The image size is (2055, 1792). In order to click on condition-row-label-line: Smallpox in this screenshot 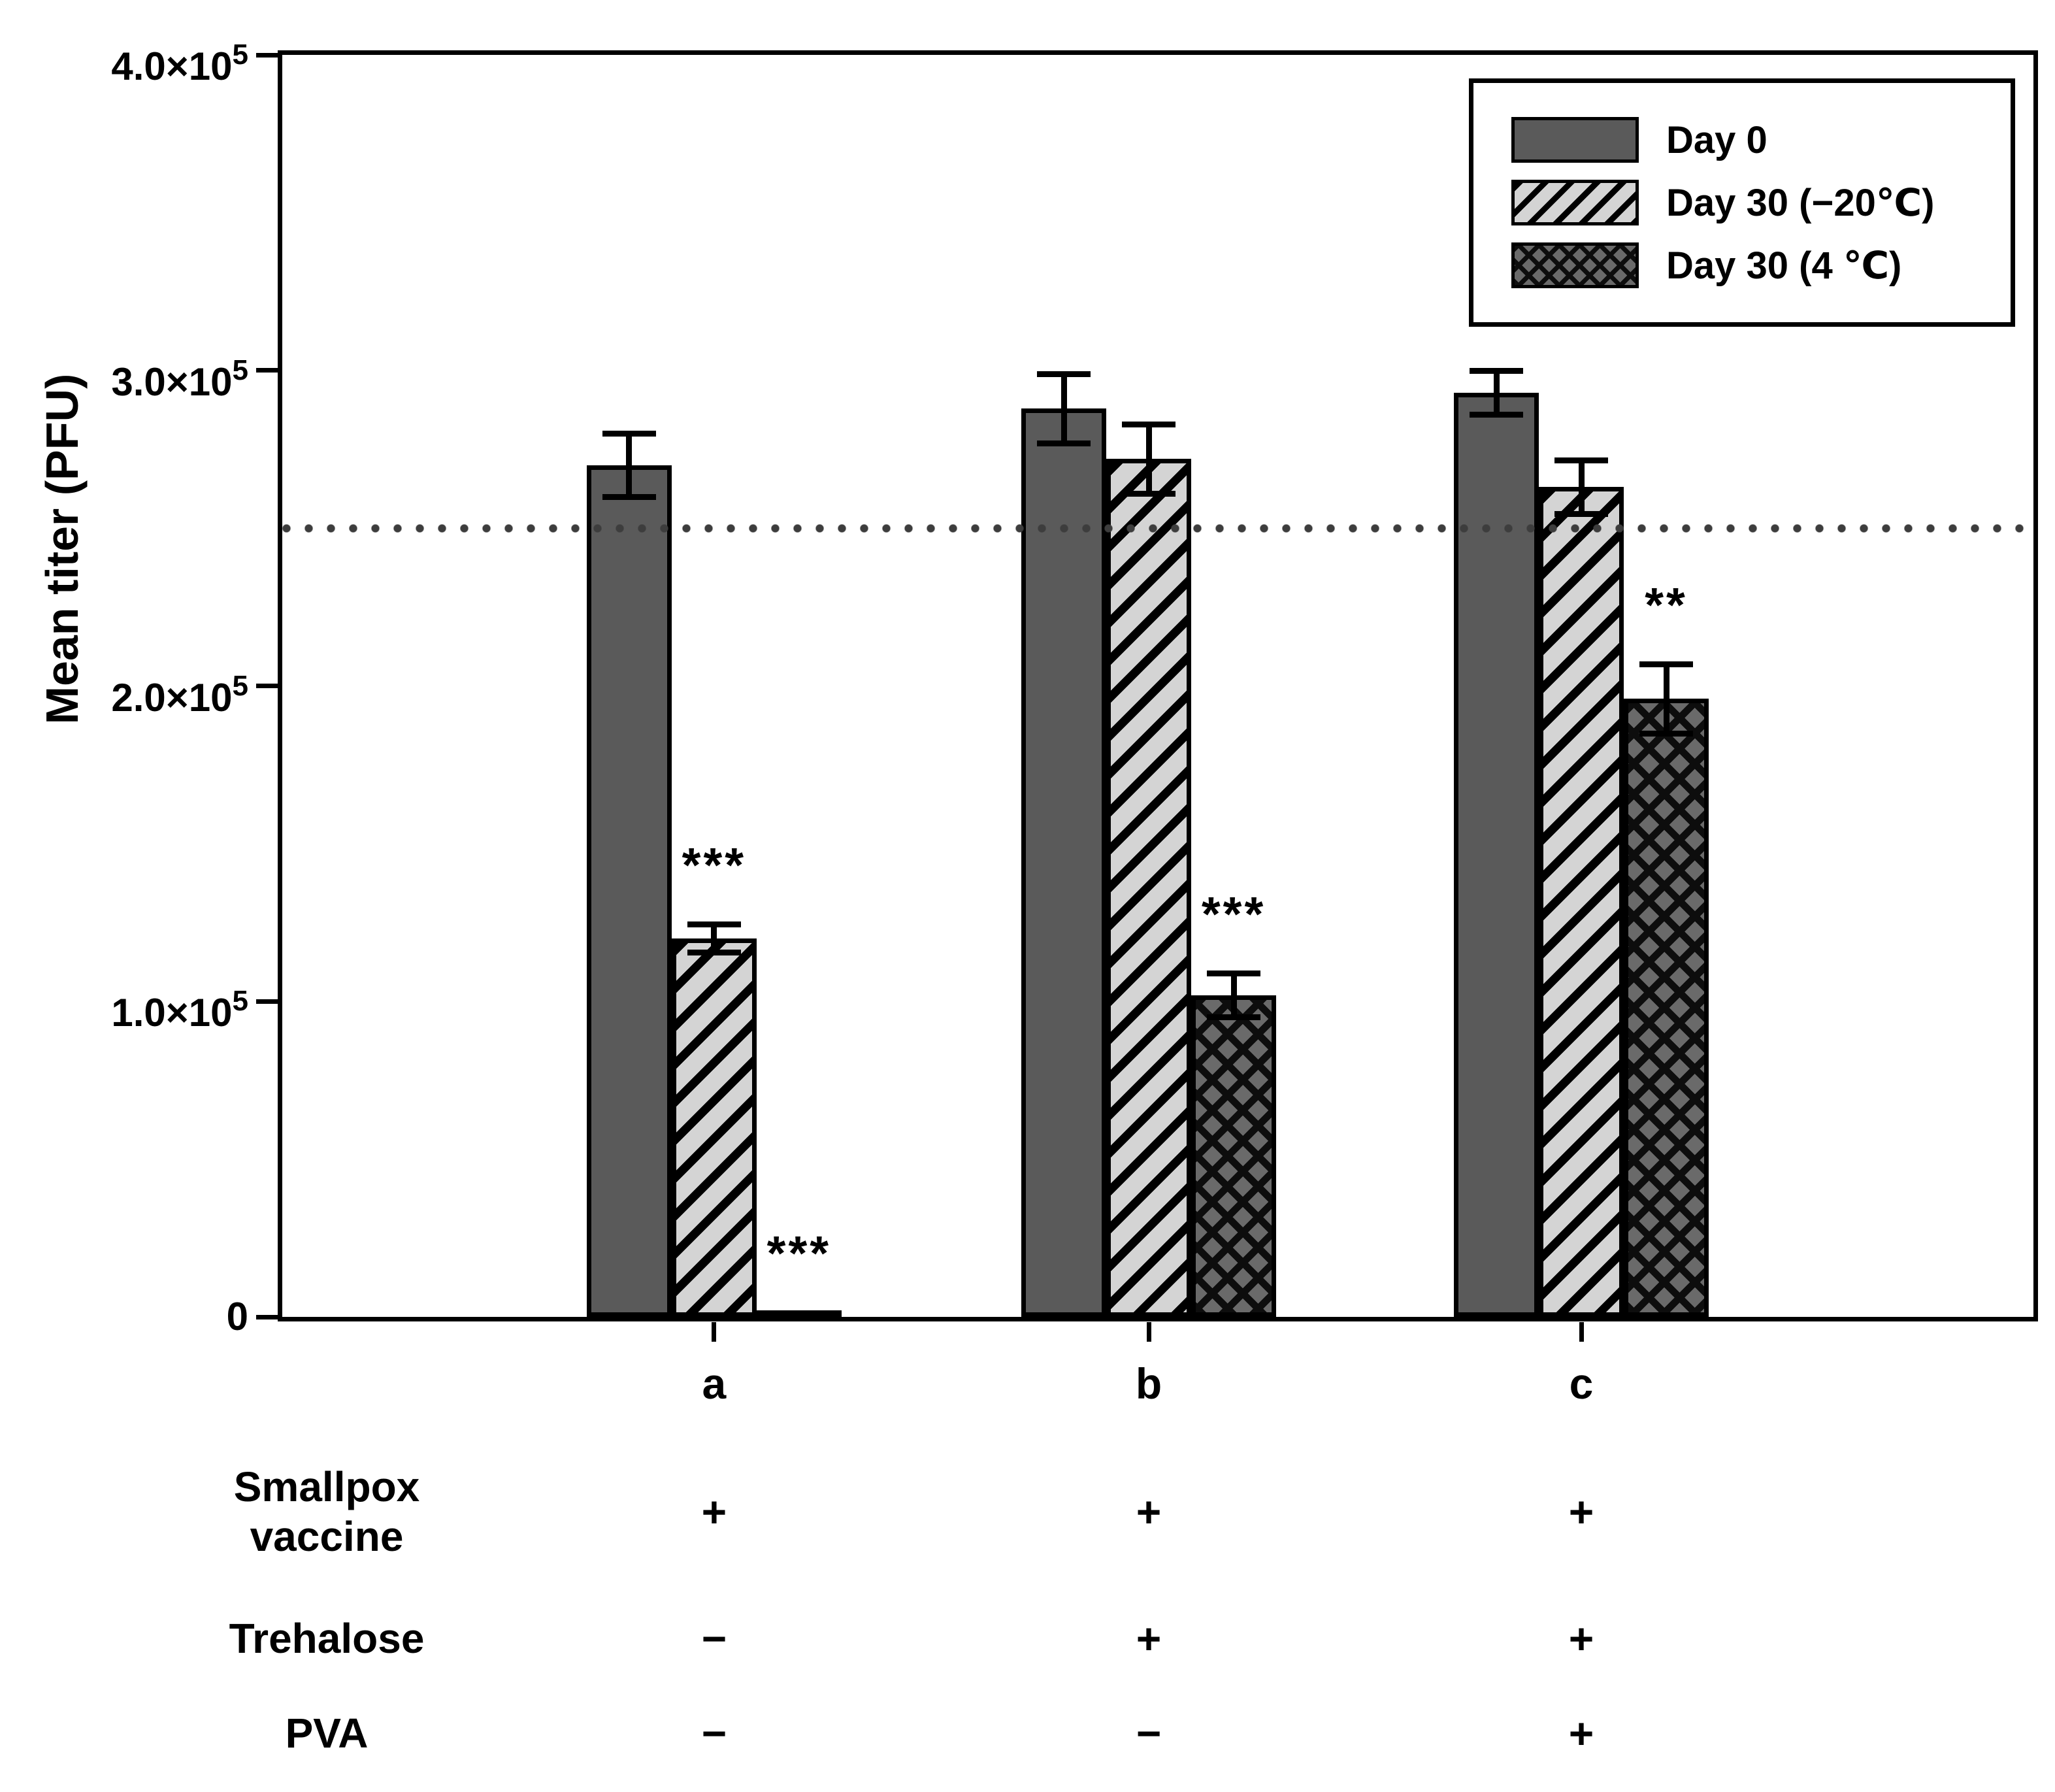, I will do `click(326, 1486)`.